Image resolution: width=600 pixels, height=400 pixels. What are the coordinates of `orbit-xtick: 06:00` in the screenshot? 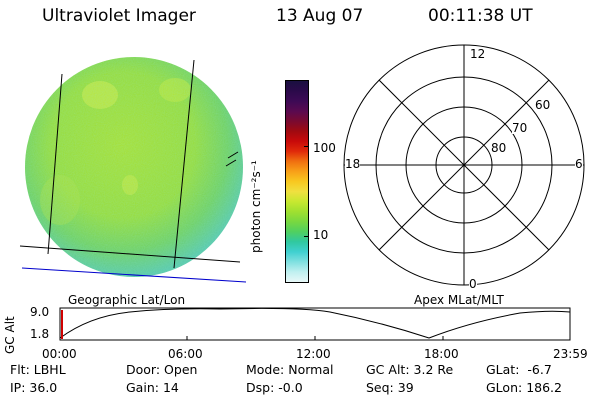 It's located at (185, 354).